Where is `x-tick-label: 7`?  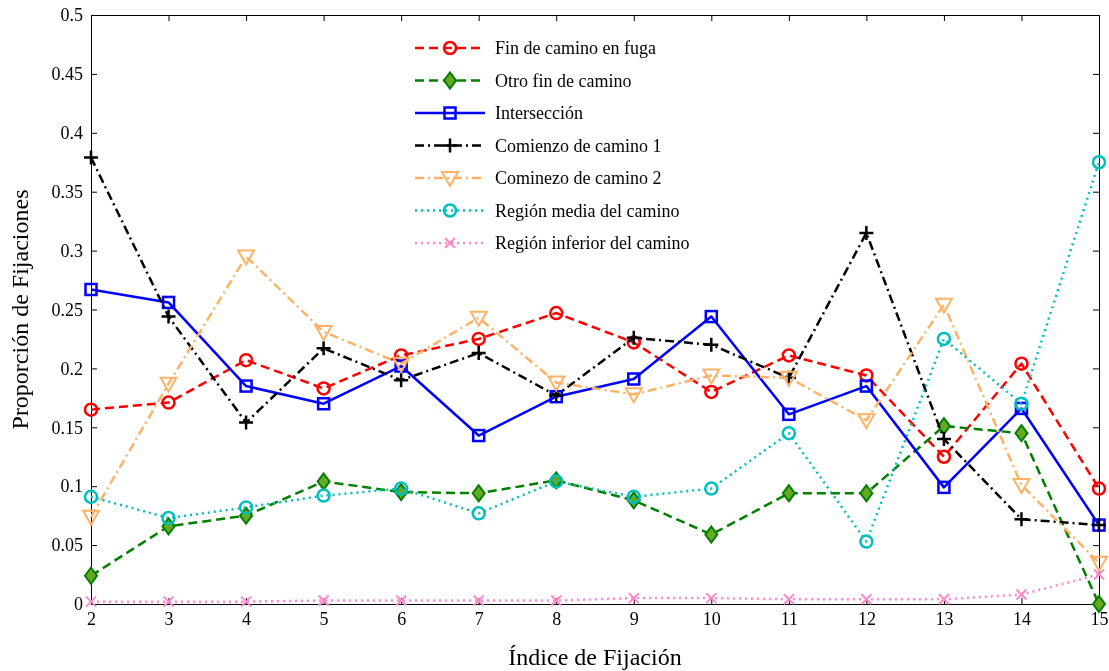
x-tick-label: 7 is located at coordinates (479, 618).